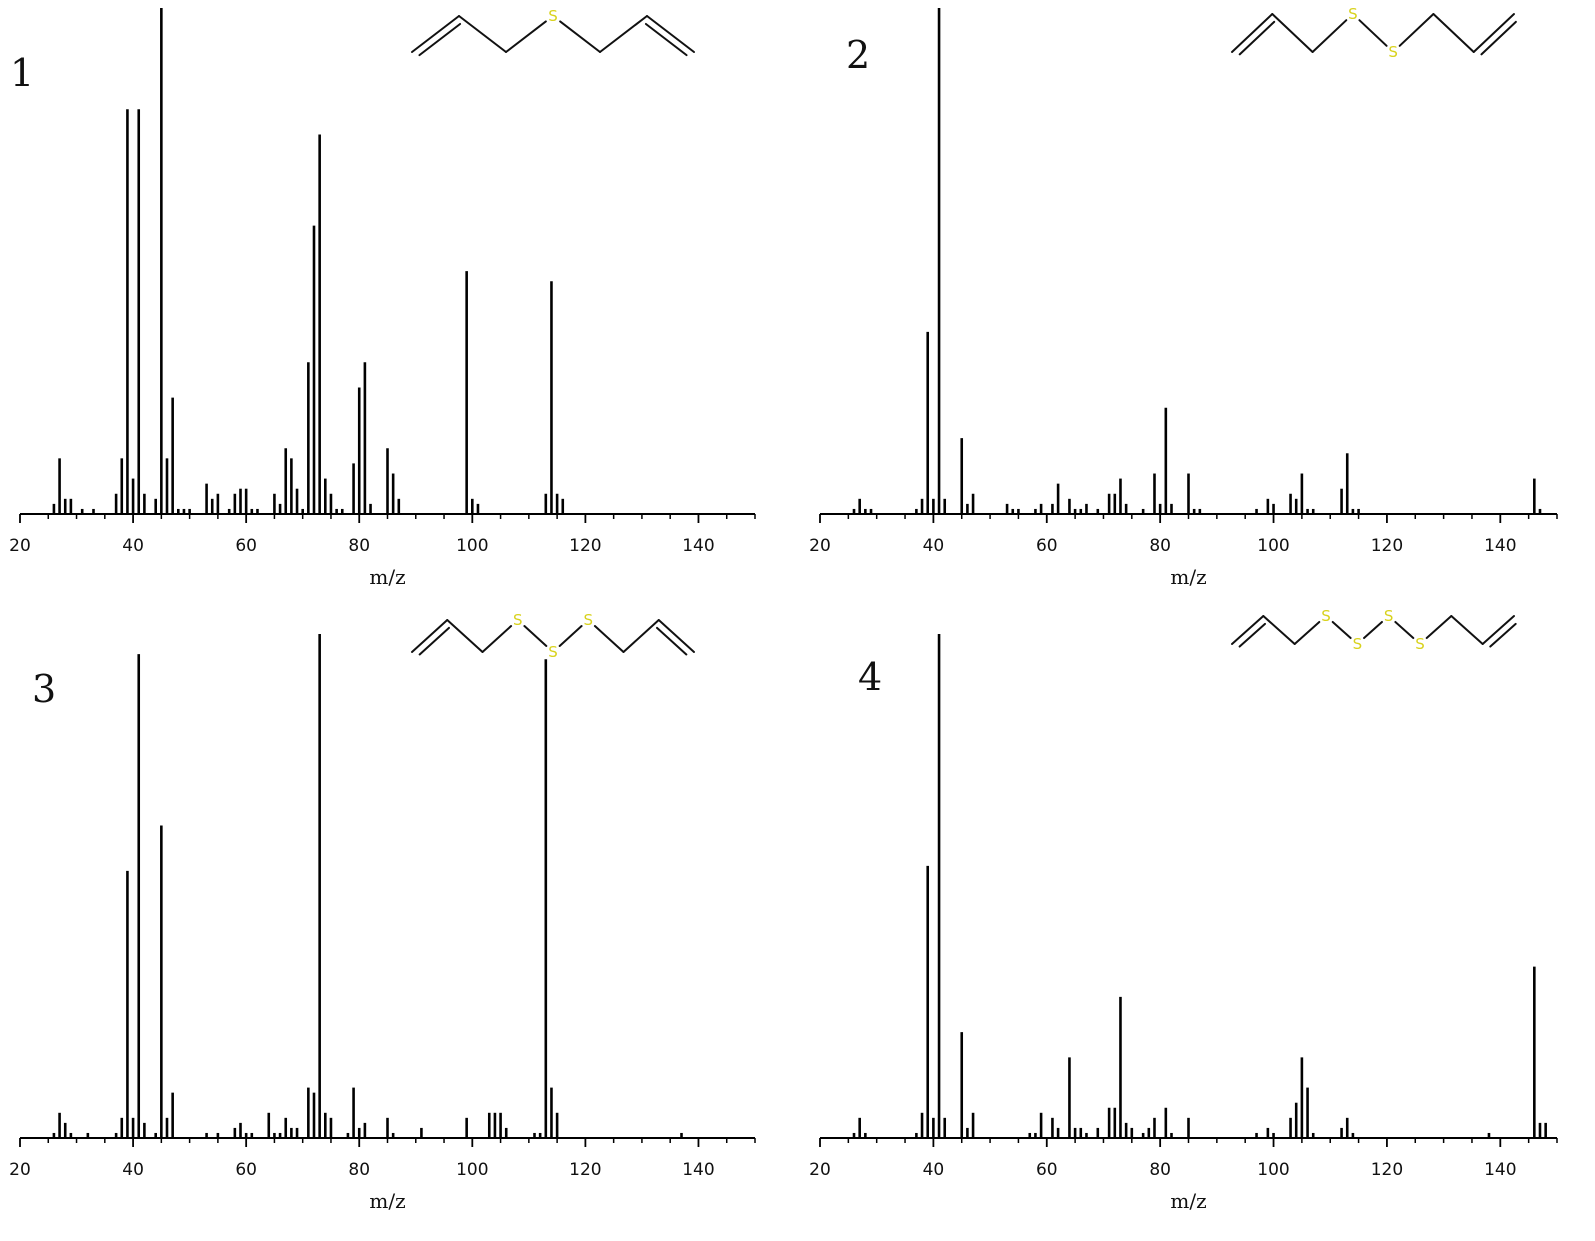 The image size is (1595, 1241). I want to click on panel-label: 4, so click(870, 677).